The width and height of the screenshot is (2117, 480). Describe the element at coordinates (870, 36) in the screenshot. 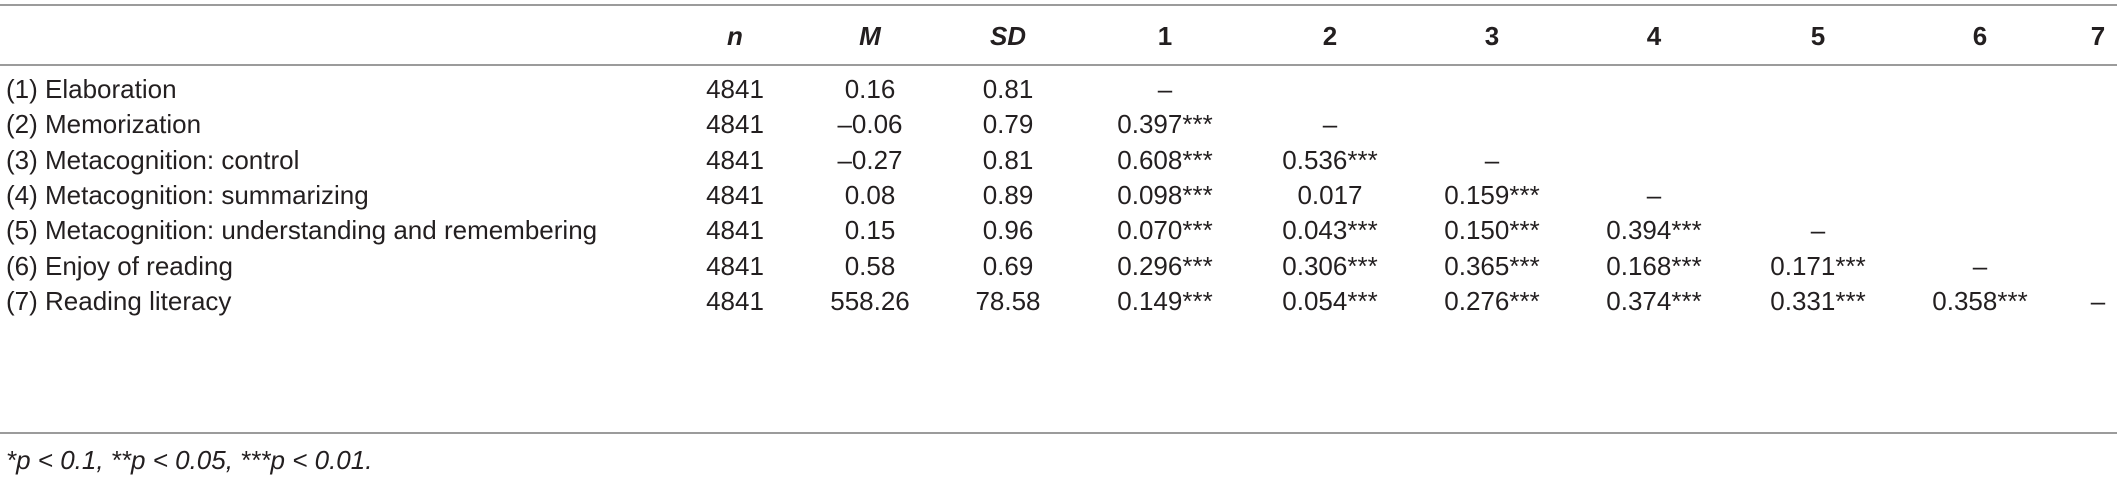

I see `header-mean: M` at that location.